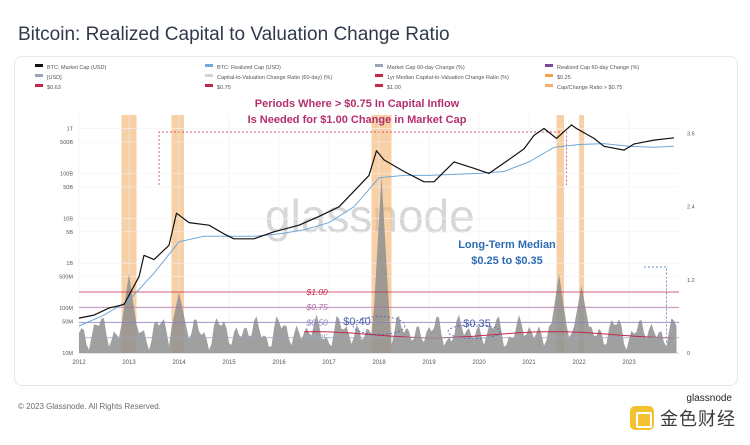 This screenshot has height=445, width=750. Describe the element at coordinates (691, 208) in the screenshot. I see `y-right-tick-label: 2.4` at that location.